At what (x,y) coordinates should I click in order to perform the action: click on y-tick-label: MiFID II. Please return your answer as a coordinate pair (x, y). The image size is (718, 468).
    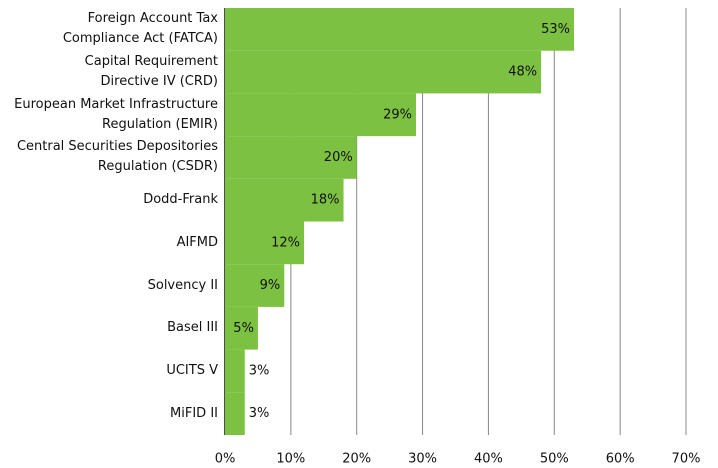
    Looking at the image, I should click on (194, 413).